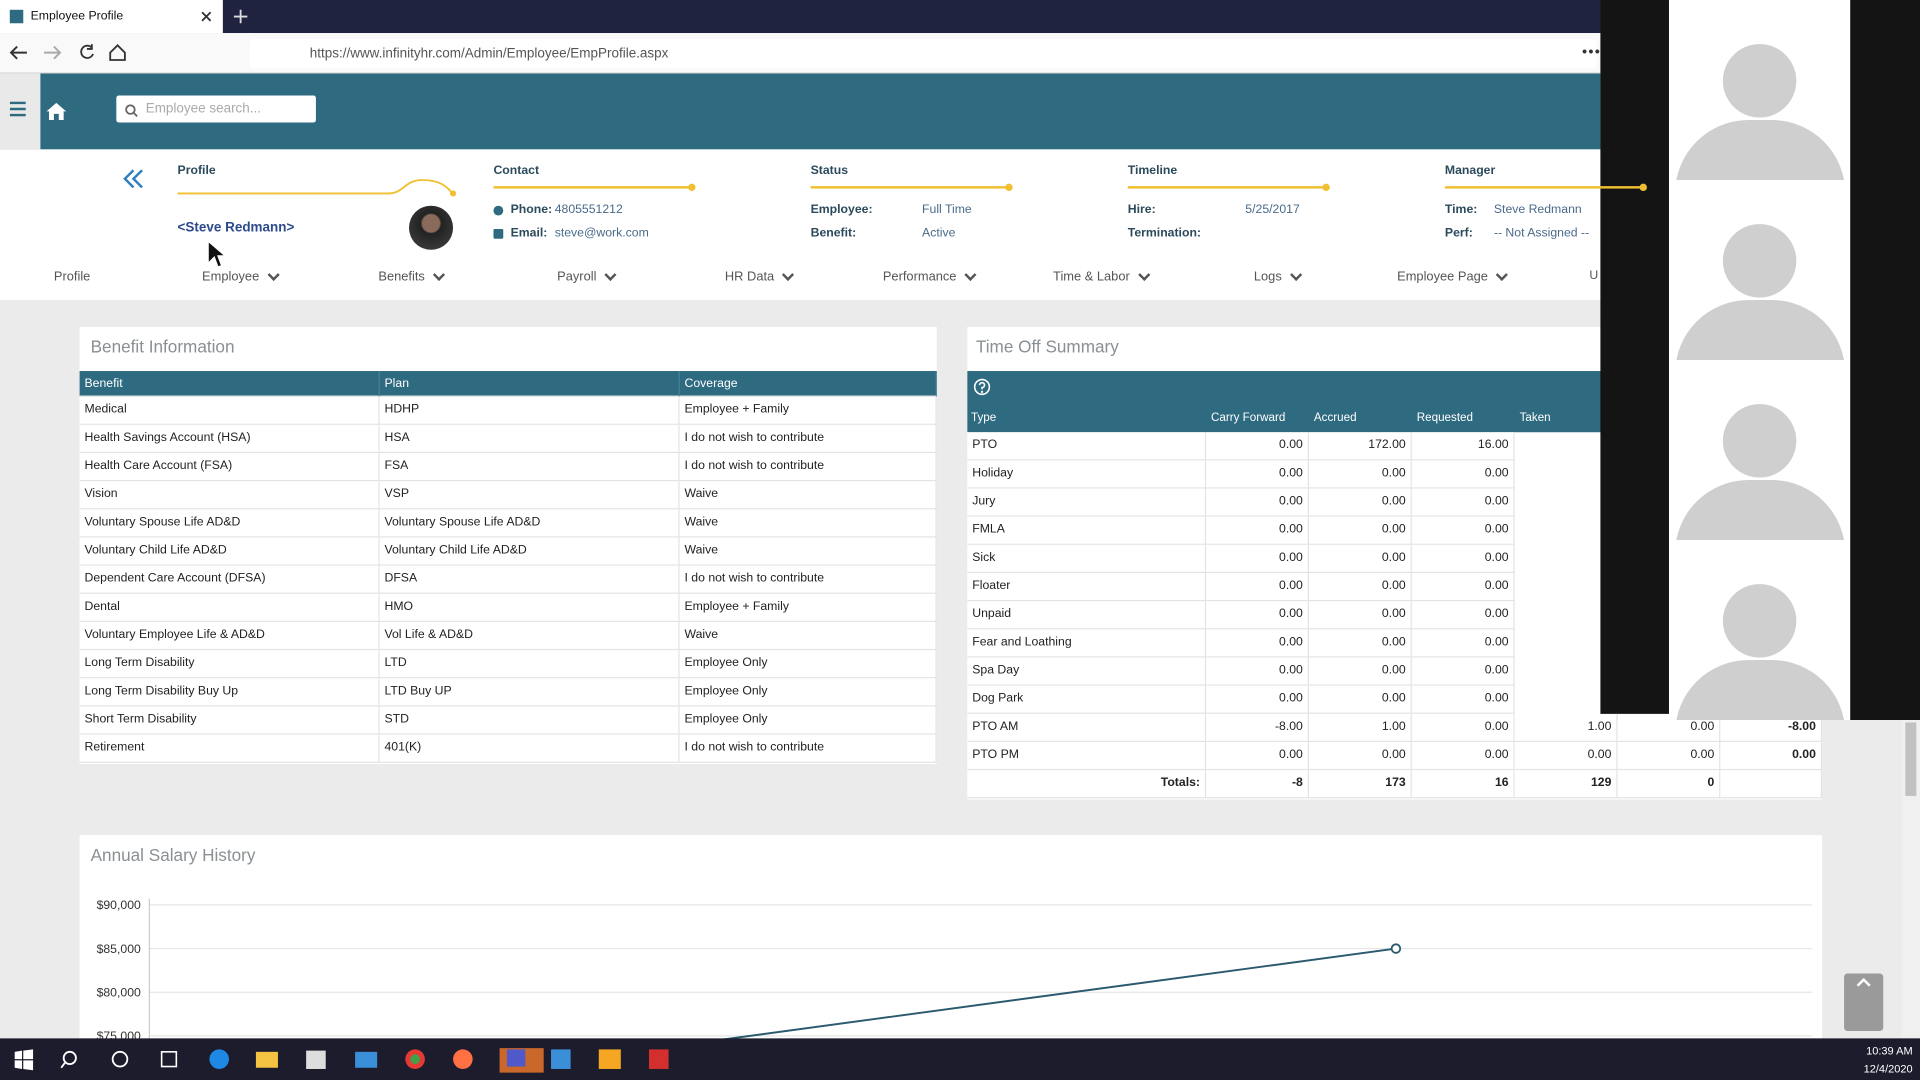 Image resolution: width=1920 pixels, height=1080 pixels. What do you see at coordinates (1864, 1002) in the screenshot?
I see `scroll-top-button` at bounding box center [1864, 1002].